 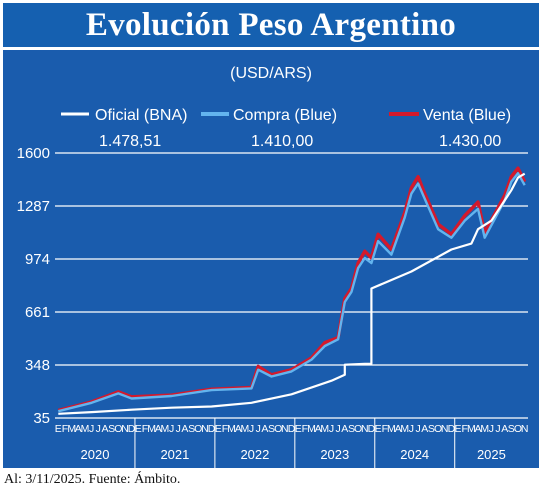 What do you see at coordinates (470, 141) in the screenshot?
I see `legend-value-venta: 1.430,00` at bounding box center [470, 141].